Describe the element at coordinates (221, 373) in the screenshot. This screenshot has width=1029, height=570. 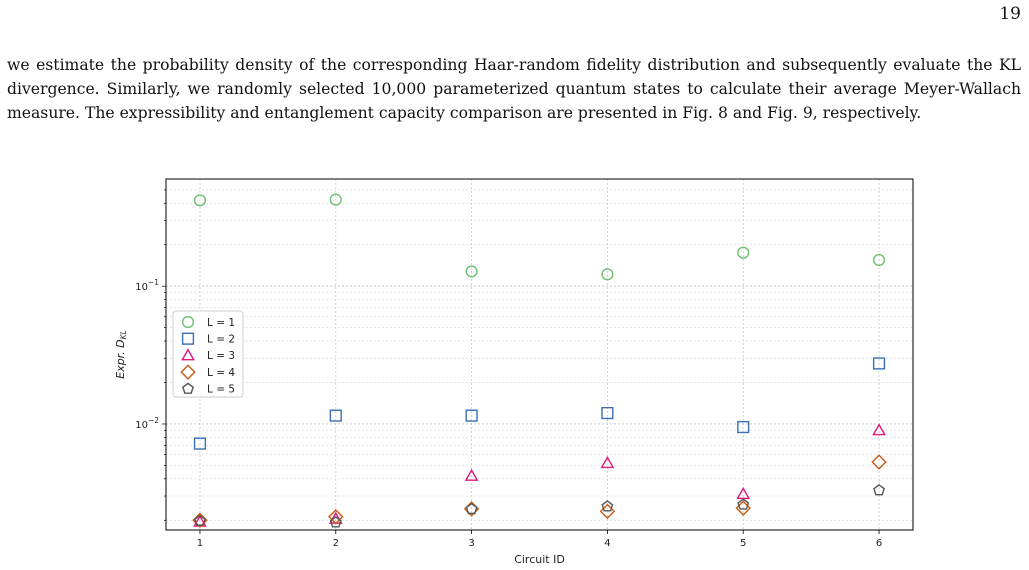
I see `legend-label: L = 4` at that location.